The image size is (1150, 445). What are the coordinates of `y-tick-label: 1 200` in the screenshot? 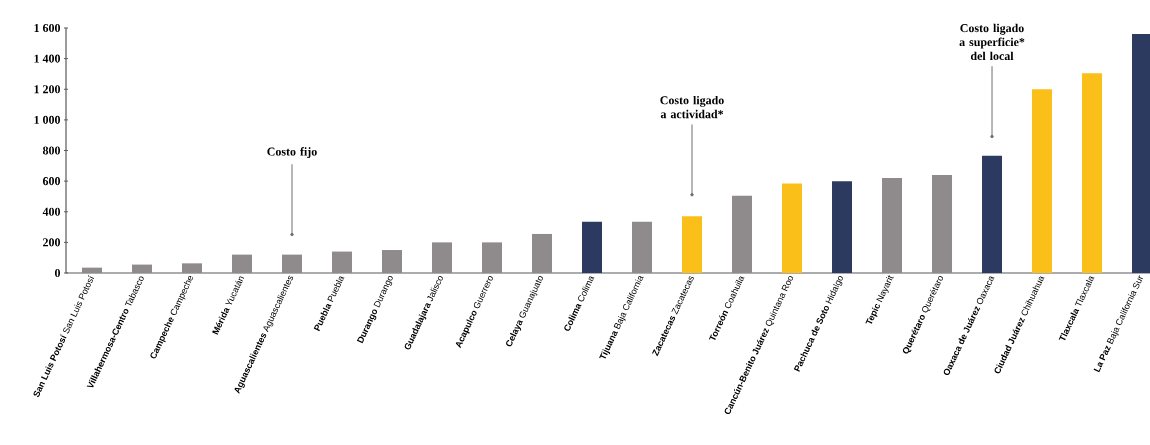 It's located at (47, 89).